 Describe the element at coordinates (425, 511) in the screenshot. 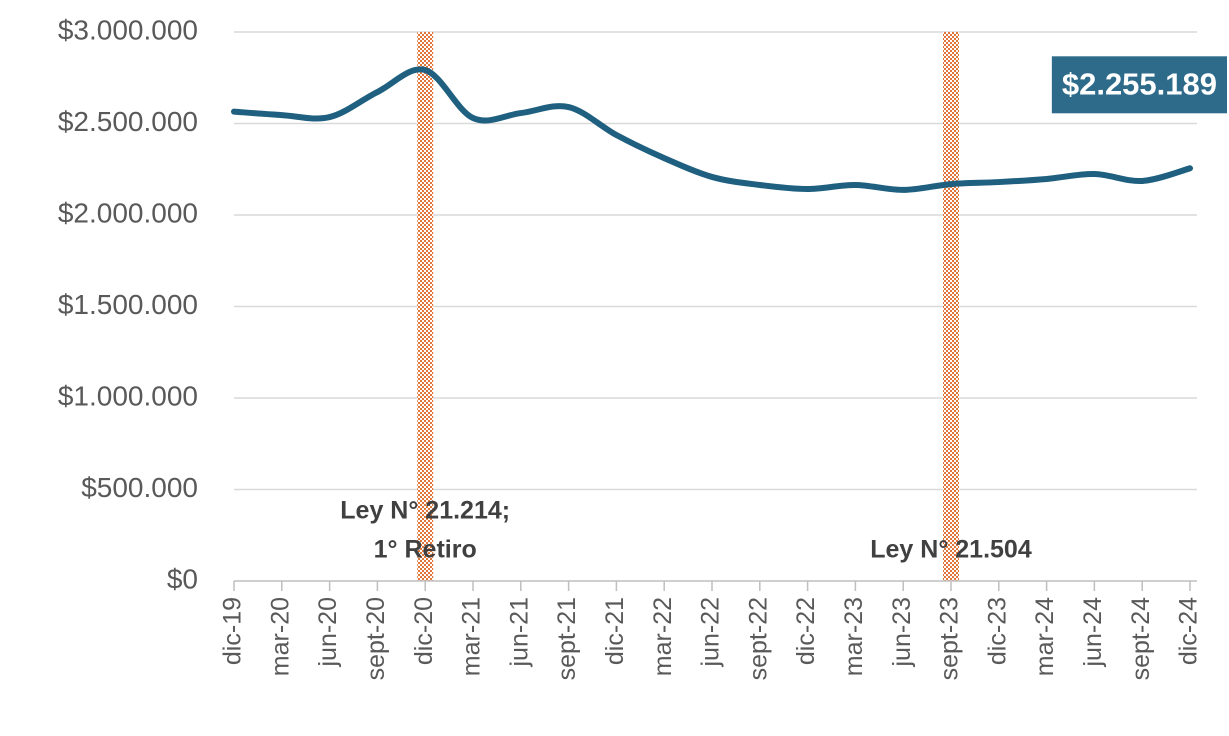

I see `event-label: Ley N° 21.214;` at that location.